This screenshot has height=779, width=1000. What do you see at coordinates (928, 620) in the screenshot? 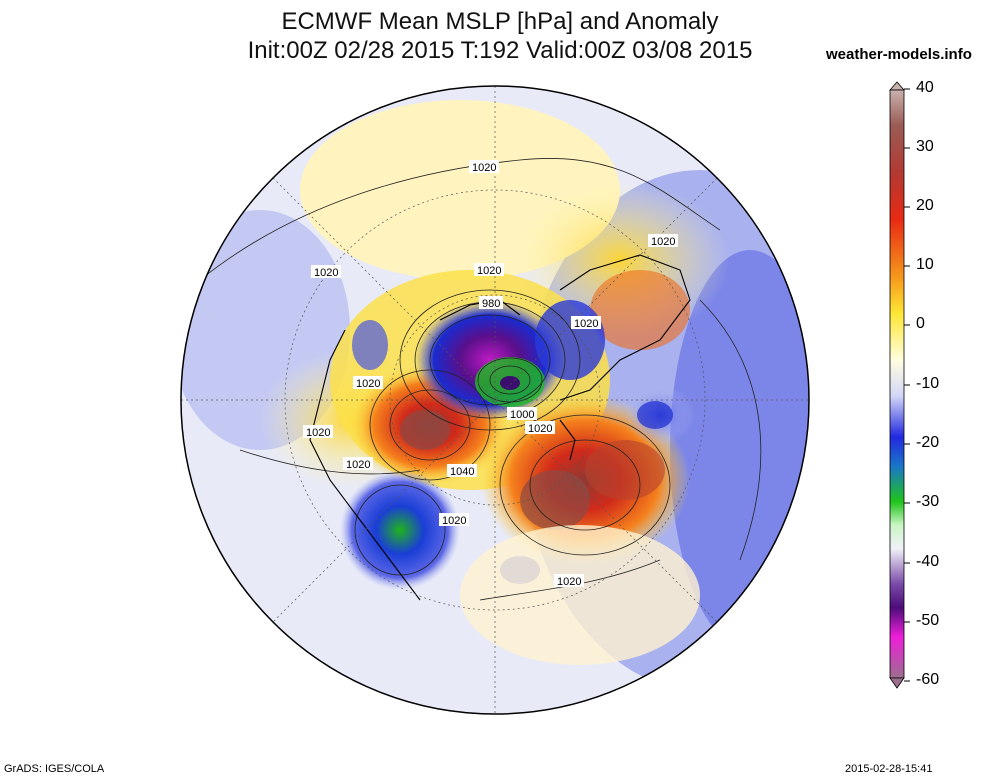
I see `colorbar-tick-label: -50` at bounding box center [928, 620].